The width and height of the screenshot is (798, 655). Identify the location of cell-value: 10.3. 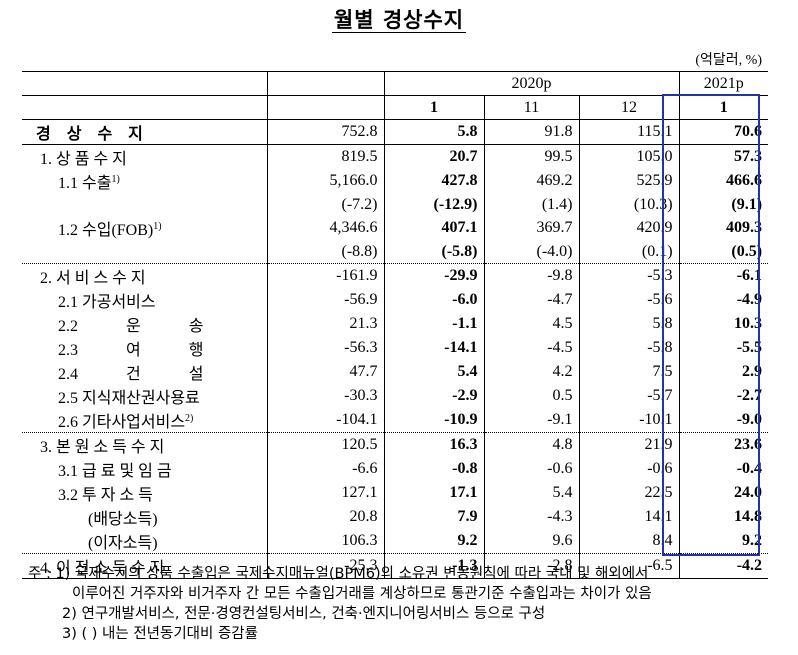
(723, 324).